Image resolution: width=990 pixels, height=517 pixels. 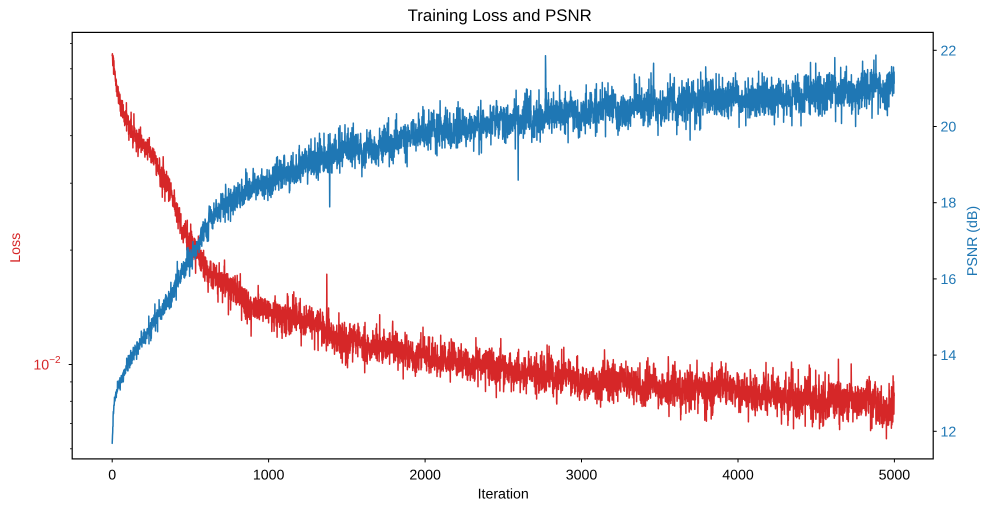 What do you see at coordinates (112, 476) in the screenshot?
I see `svg-text: 0` at bounding box center [112, 476].